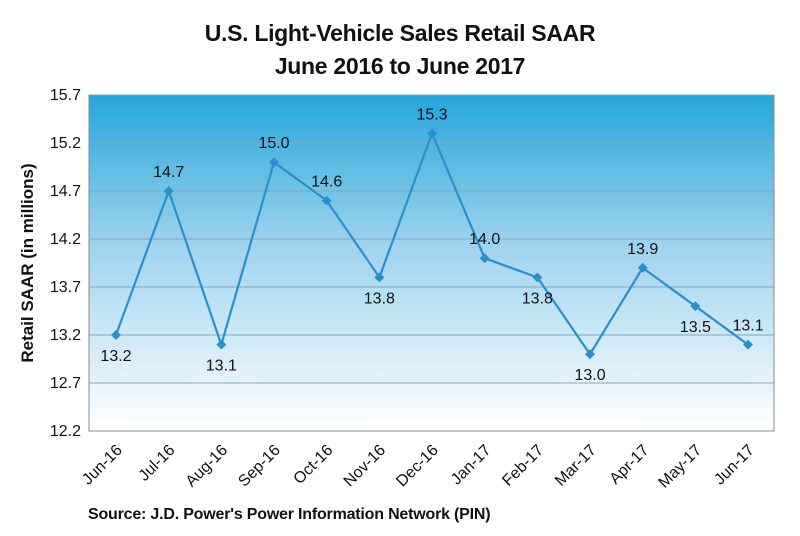 This screenshot has width=800, height=536. Describe the element at coordinates (484, 239) in the screenshot. I see `data-label: 14.0` at that location.